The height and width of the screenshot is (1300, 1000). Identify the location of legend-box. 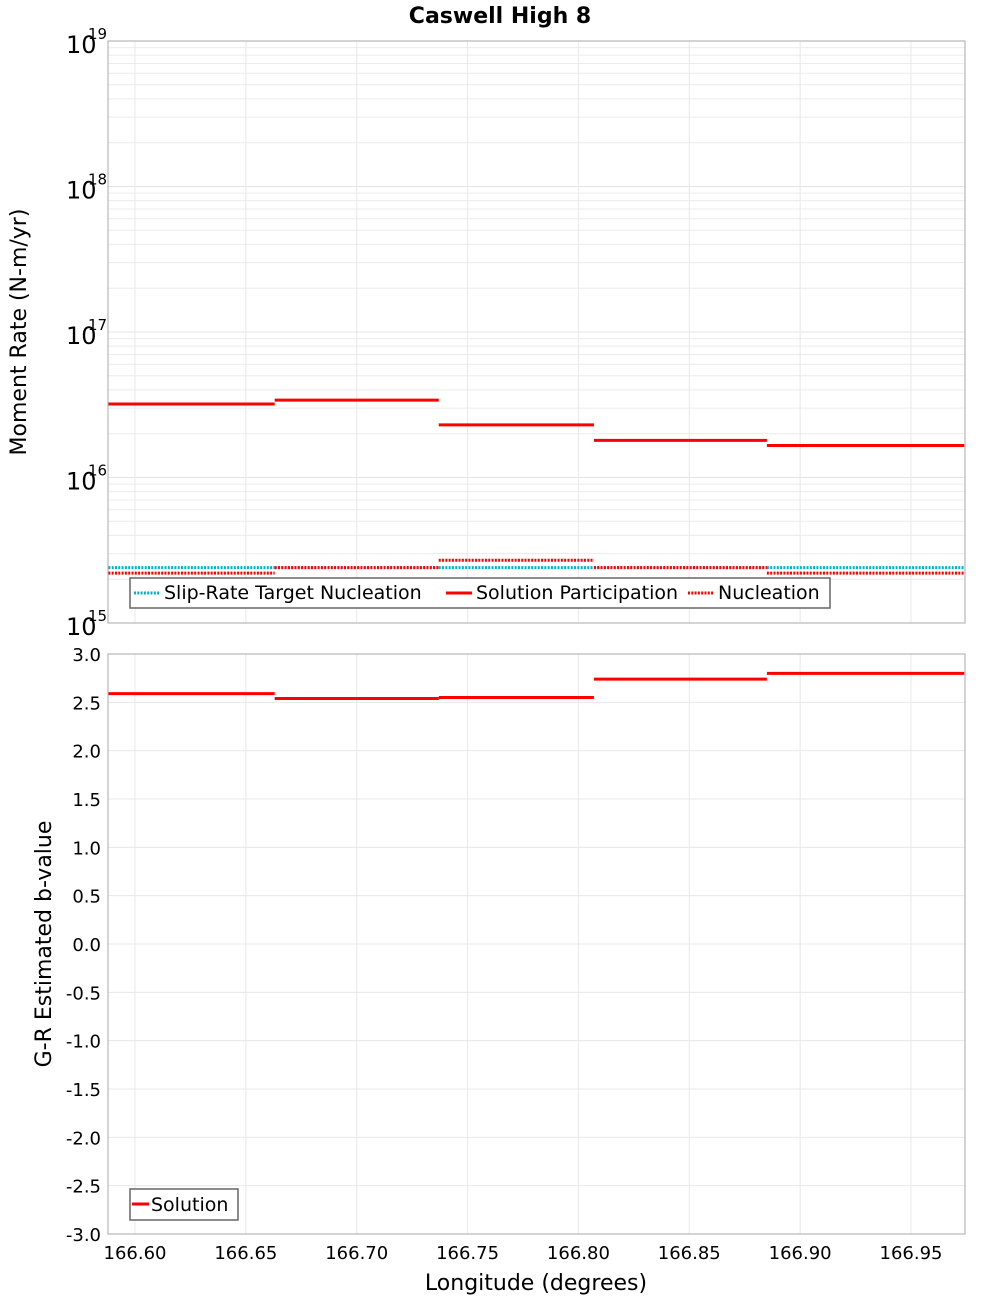
(480, 593).